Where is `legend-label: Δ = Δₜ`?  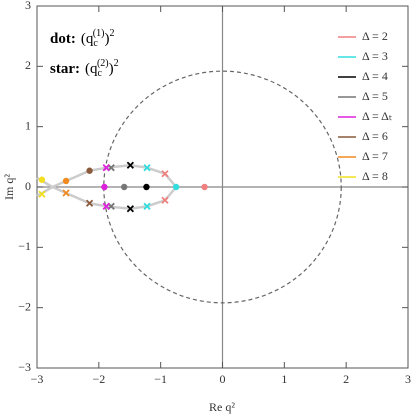 legend-label: Δ = Δₜ is located at coordinates (377, 116).